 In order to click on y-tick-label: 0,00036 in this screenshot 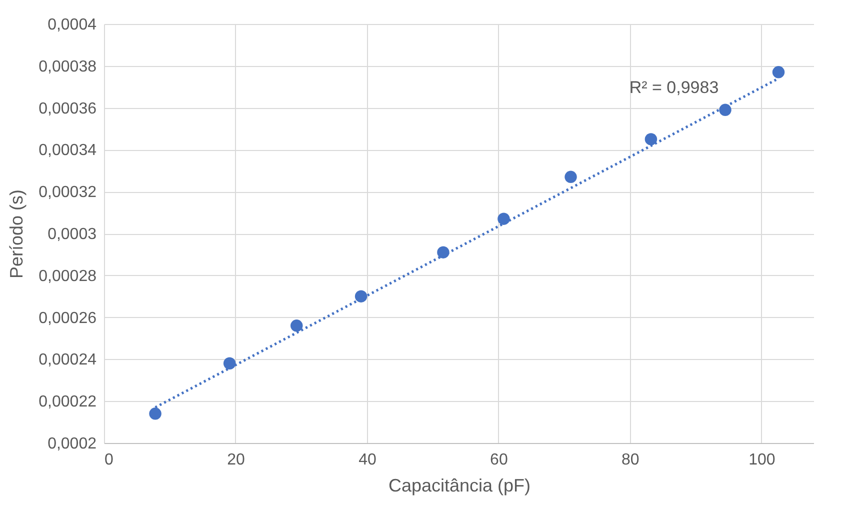, I will do `click(67, 109)`.